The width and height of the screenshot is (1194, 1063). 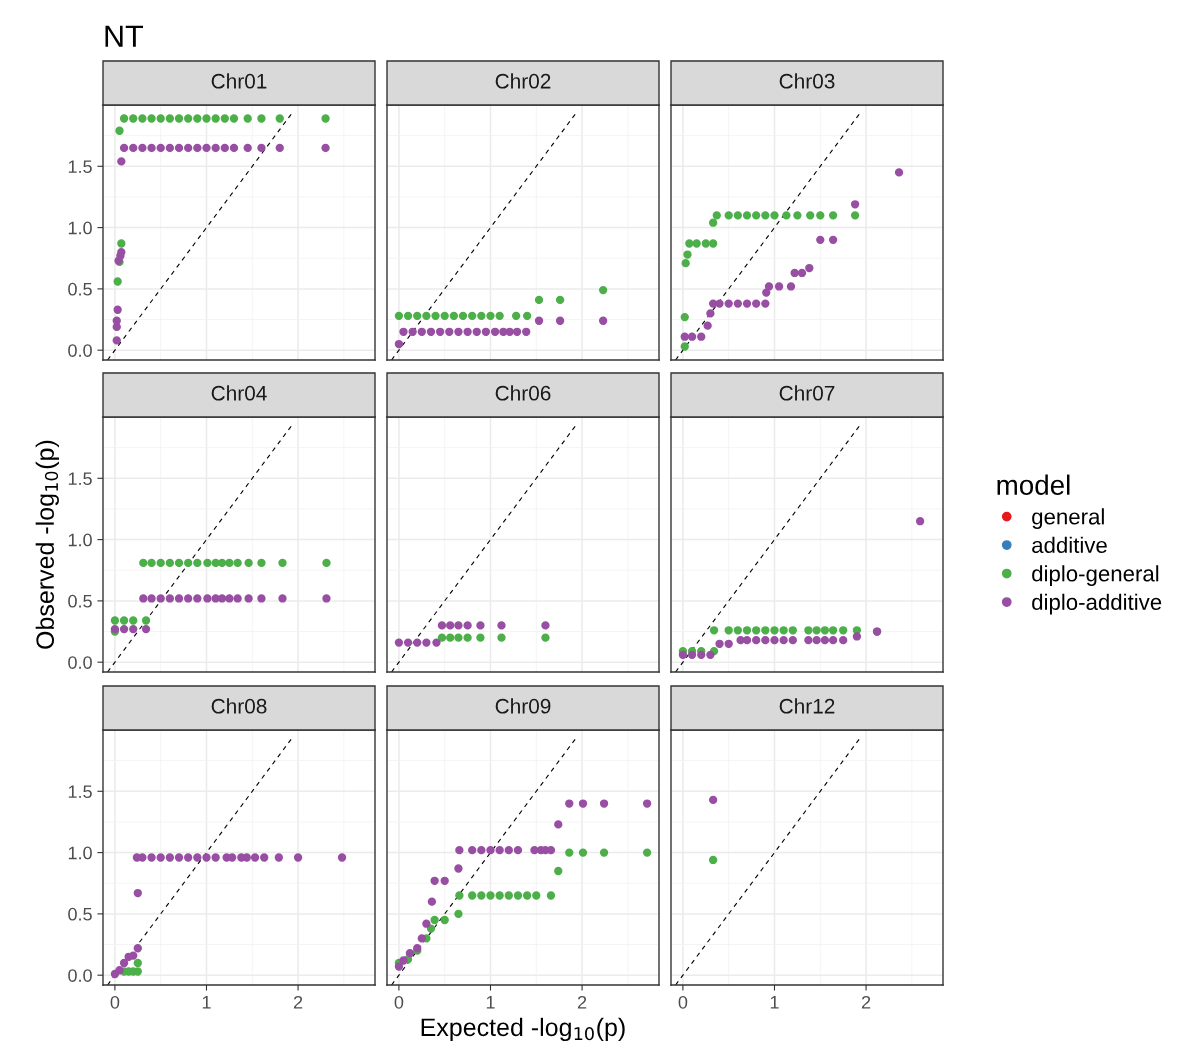 What do you see at coordinates (1033, 484) in the screenshot?
I see `legend-title: model` at bounding box center [1033, 484].